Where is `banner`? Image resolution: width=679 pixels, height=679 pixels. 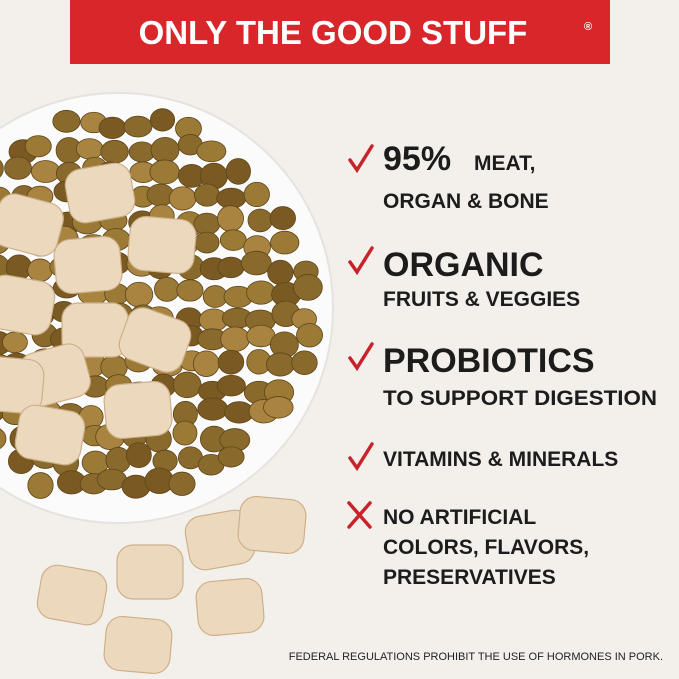
banner is located at coordinates (340, 32).